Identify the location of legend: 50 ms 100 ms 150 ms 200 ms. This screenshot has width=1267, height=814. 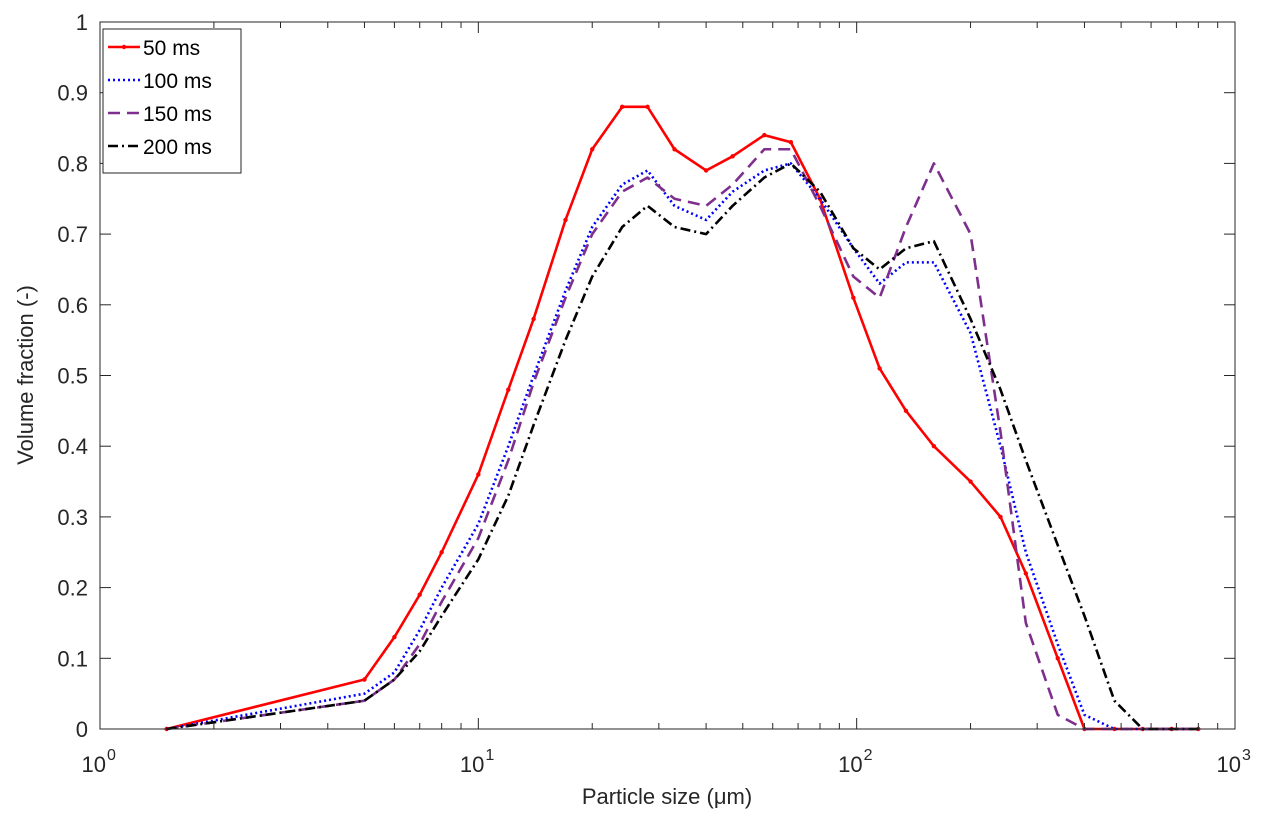
(172, 101).